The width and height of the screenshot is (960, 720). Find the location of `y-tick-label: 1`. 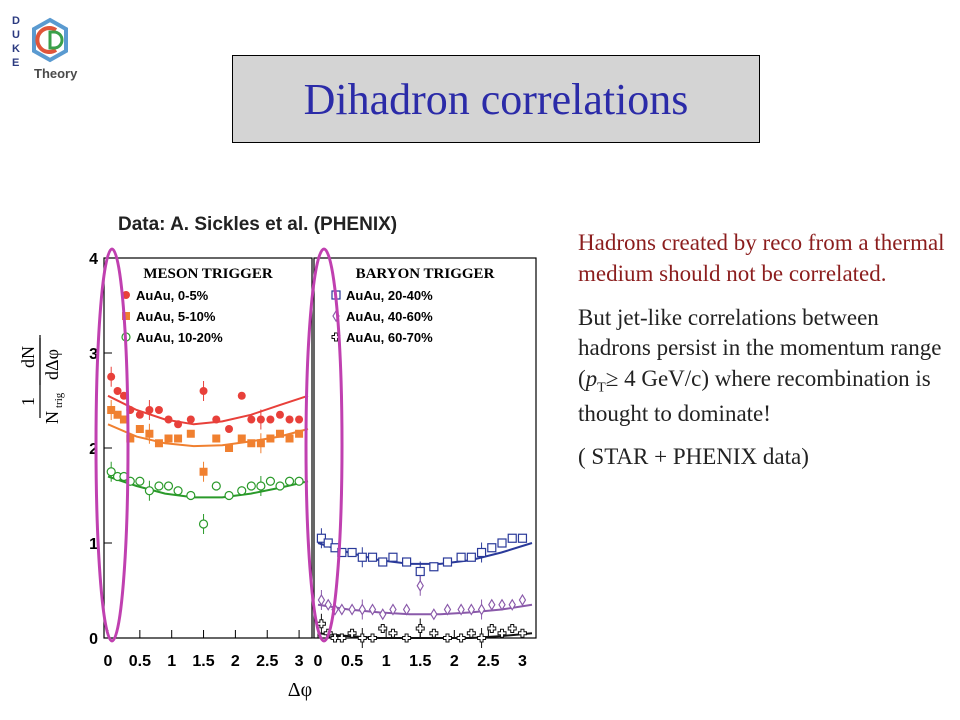

y-tick-label: 1 is located at coordinates (93, 544).